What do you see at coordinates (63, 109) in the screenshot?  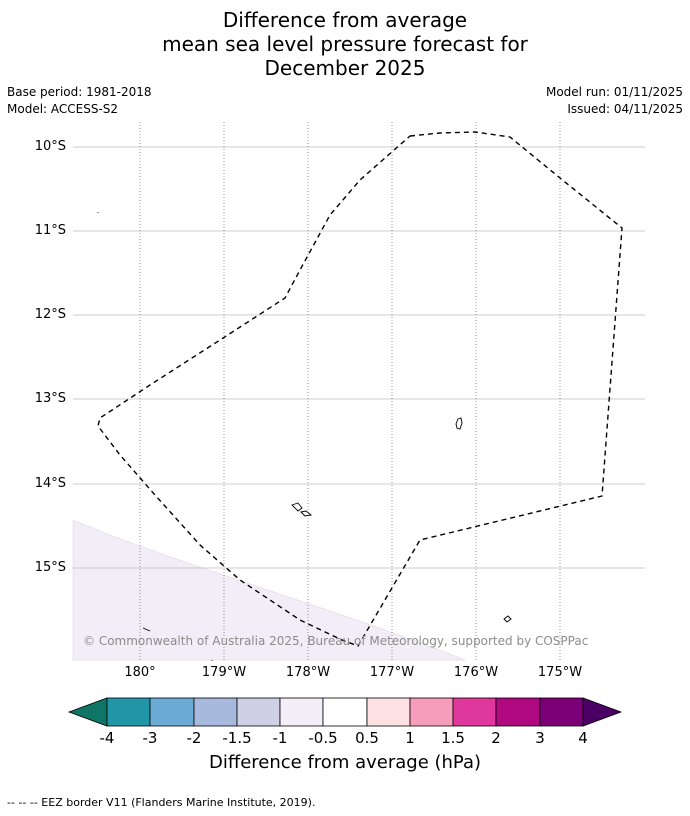 I see `model-name: Model: ACCESS-S2` at bounding box center [63, 109].